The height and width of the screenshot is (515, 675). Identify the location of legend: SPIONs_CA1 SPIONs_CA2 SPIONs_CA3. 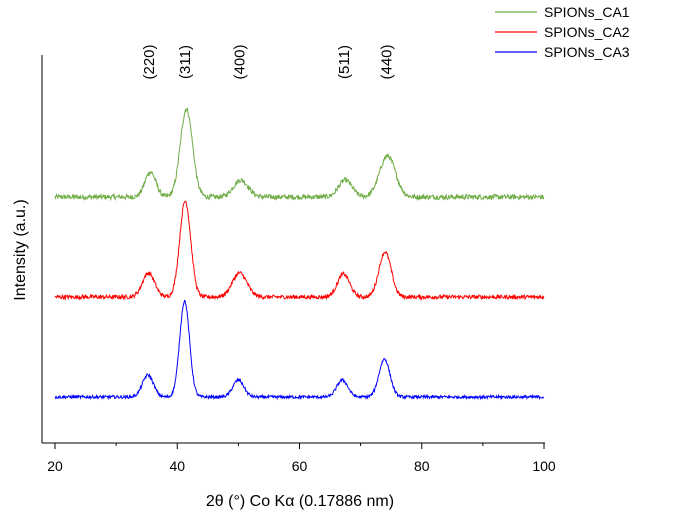
(562, 32).